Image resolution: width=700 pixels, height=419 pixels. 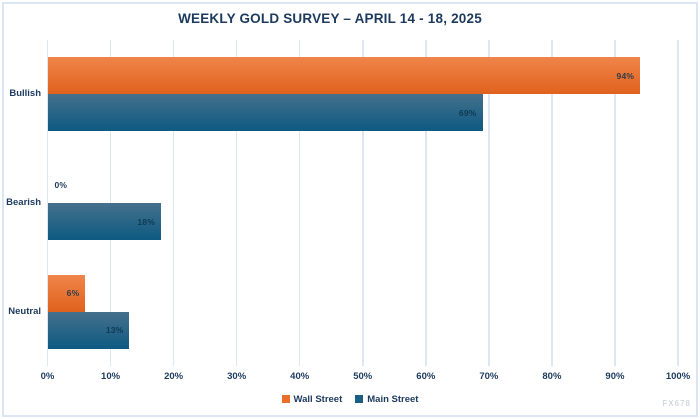 I want to click on category-label-bearish: Bearish, so click(x=23, y=202).